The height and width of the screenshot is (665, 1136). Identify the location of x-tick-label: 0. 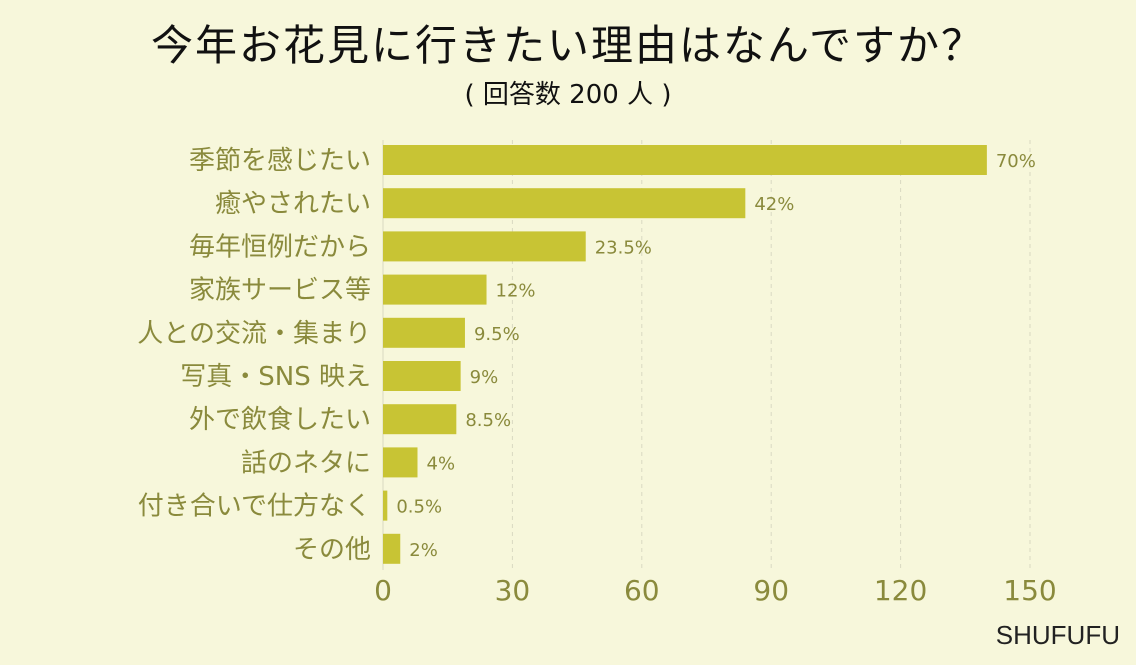
(383, 590).